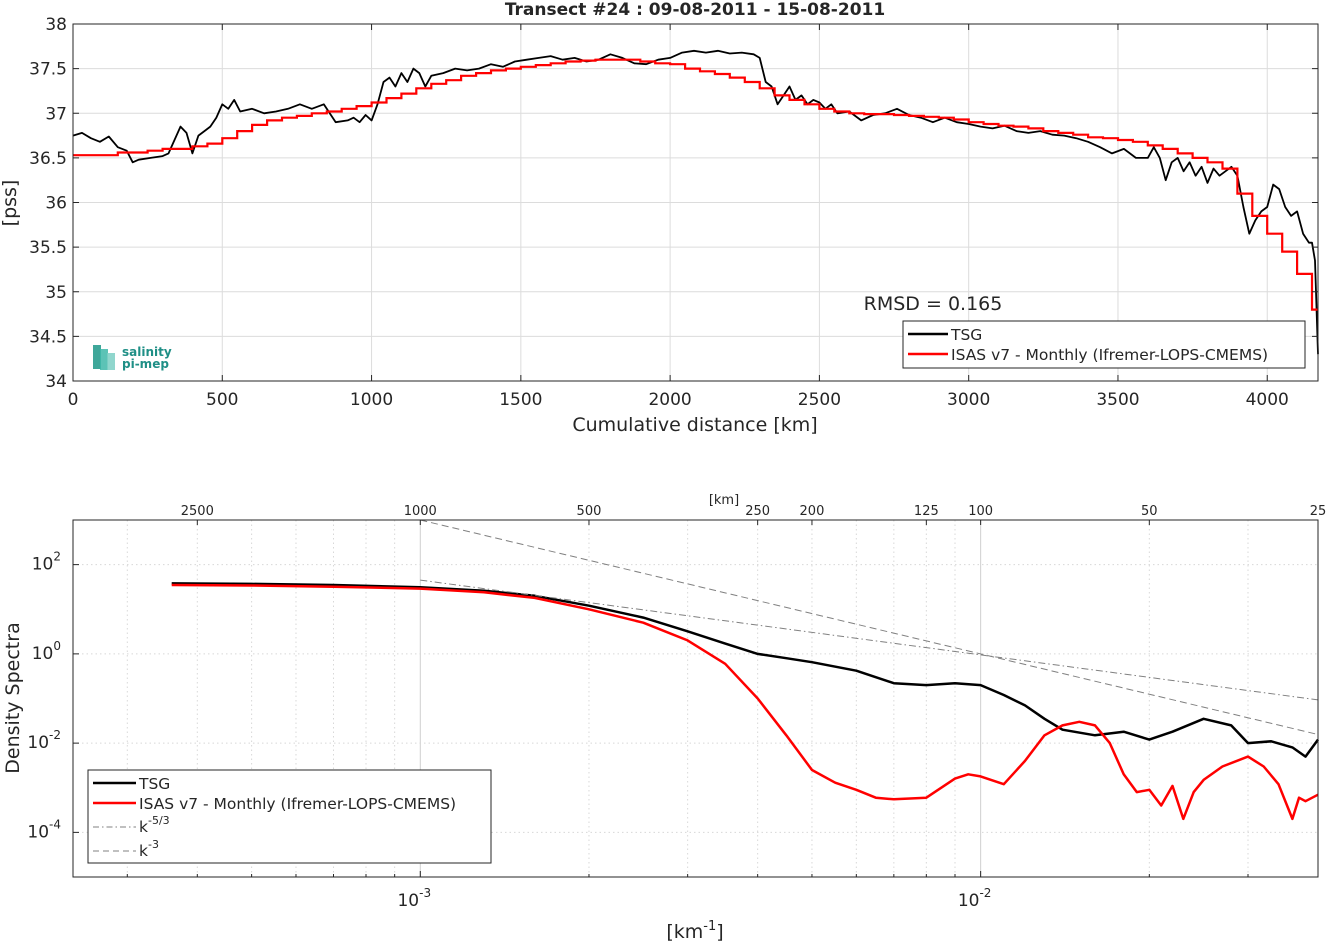 The height and width of the screenshot is (942, 1326). Describe the element at coordinates (819, 400) in the screenshot. I see `top-x-tick-label: 2500` at that location.